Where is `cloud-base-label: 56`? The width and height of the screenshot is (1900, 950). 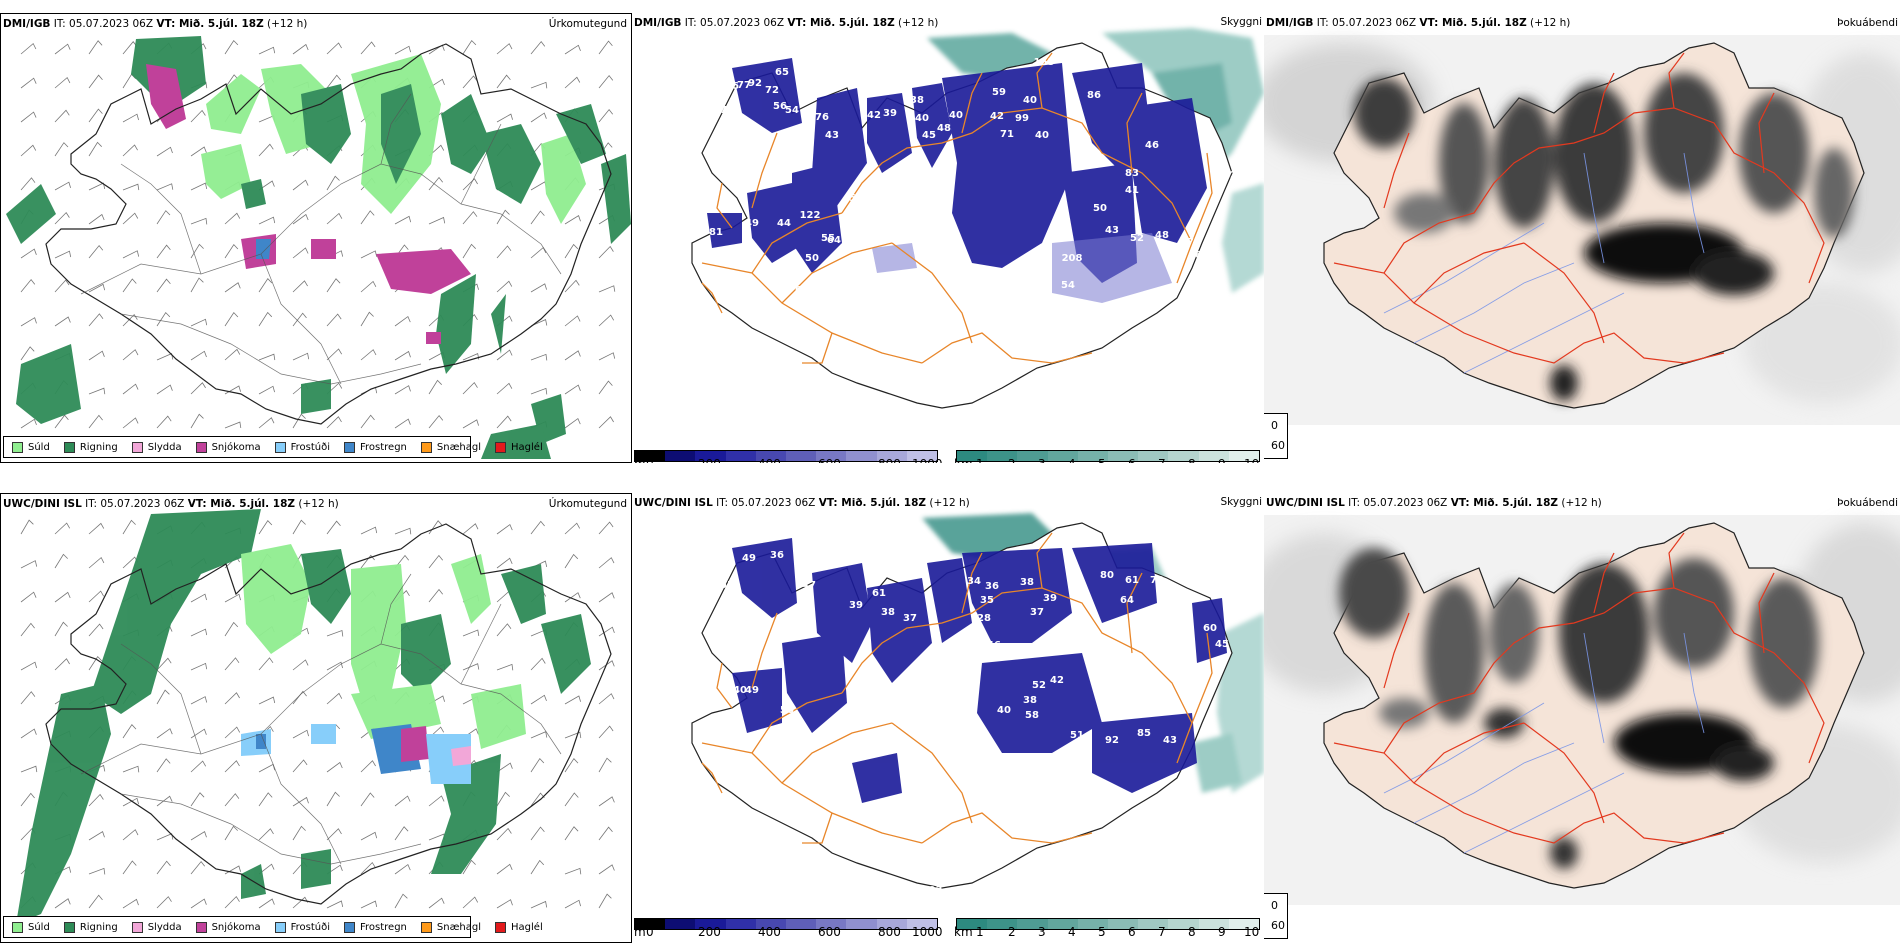
cloud-base-label: 56 is located at coordinates (780, 106).